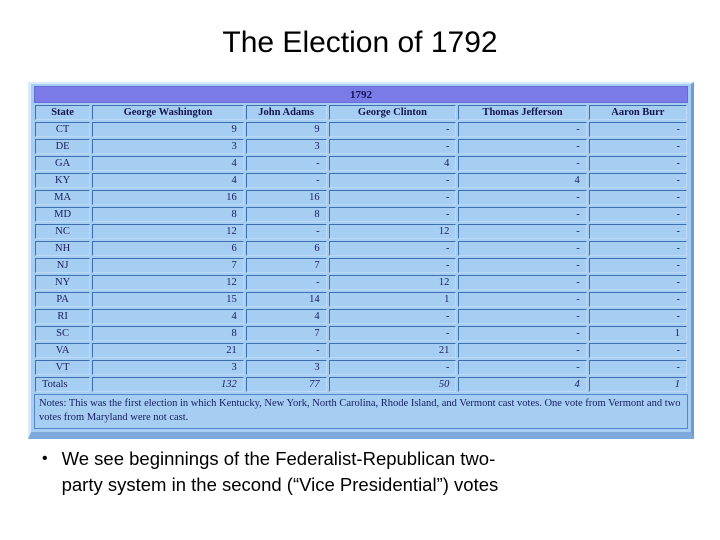  Describe the element at coordinates (168, 112) in the screenshot. I see `column-header: George Washington` at that location.